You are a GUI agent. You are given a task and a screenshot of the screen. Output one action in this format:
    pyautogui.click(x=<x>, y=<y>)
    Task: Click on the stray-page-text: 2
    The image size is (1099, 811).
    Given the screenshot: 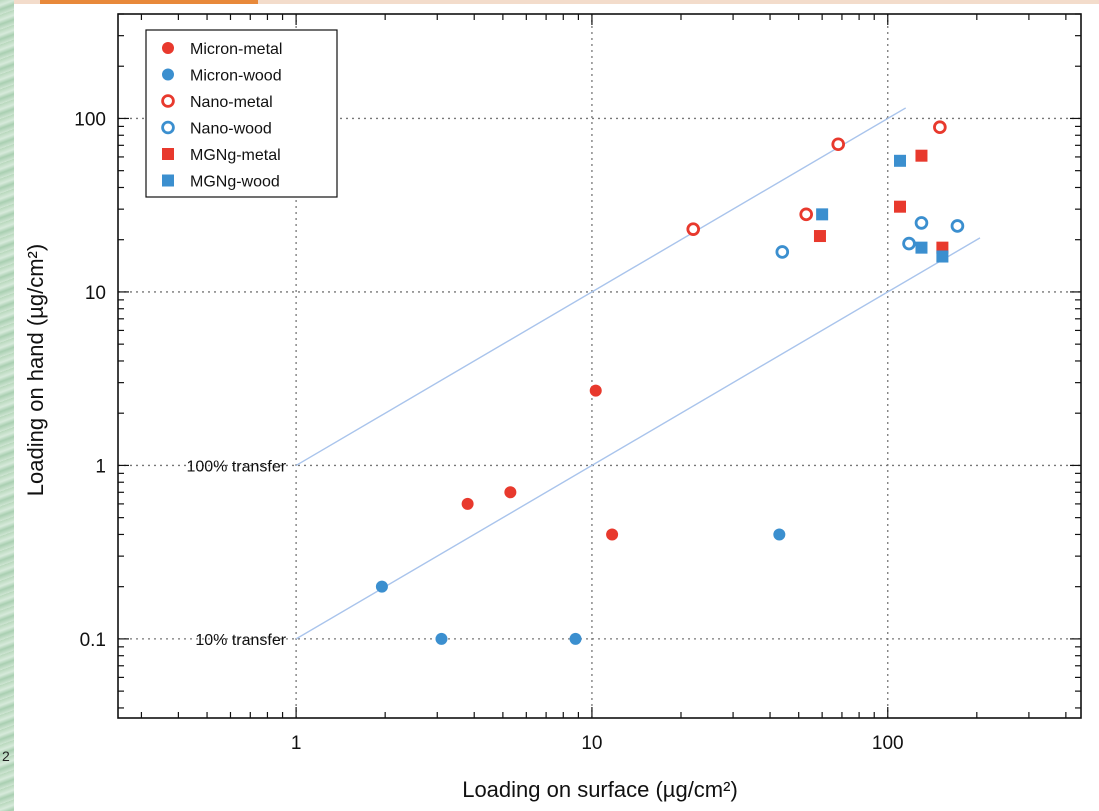 What is the action you would take?
    pyautogui.click(x=6, y=756)
    